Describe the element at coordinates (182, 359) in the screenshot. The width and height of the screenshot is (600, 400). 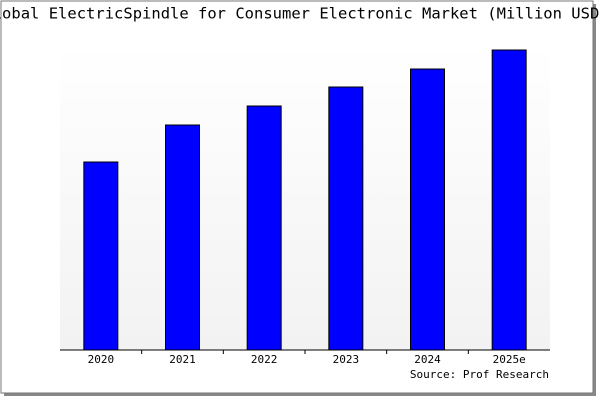
I see `x-tick-label: 2021` at that location.